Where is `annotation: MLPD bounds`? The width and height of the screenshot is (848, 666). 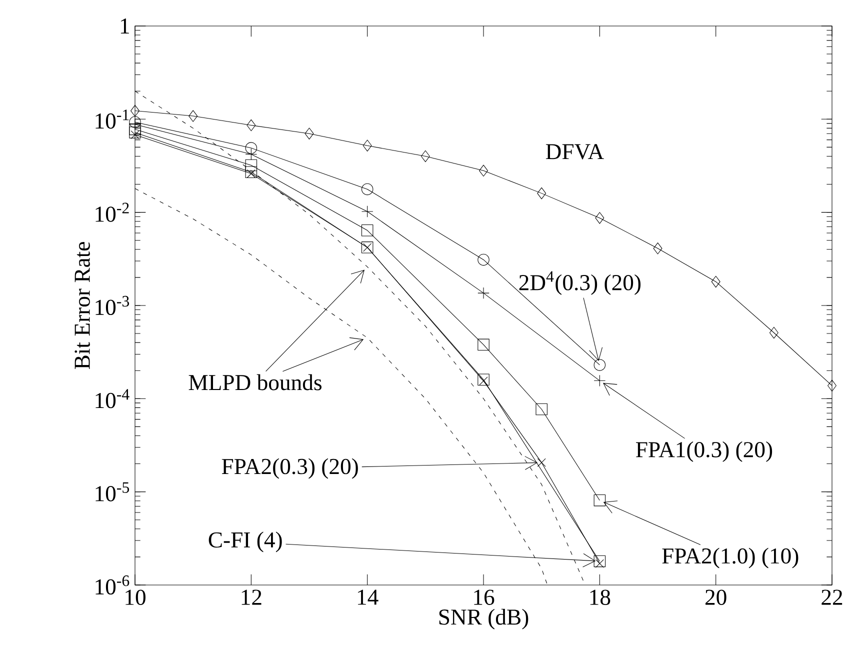 annotation: MLPD bounds is located at coordinates (255, 382).